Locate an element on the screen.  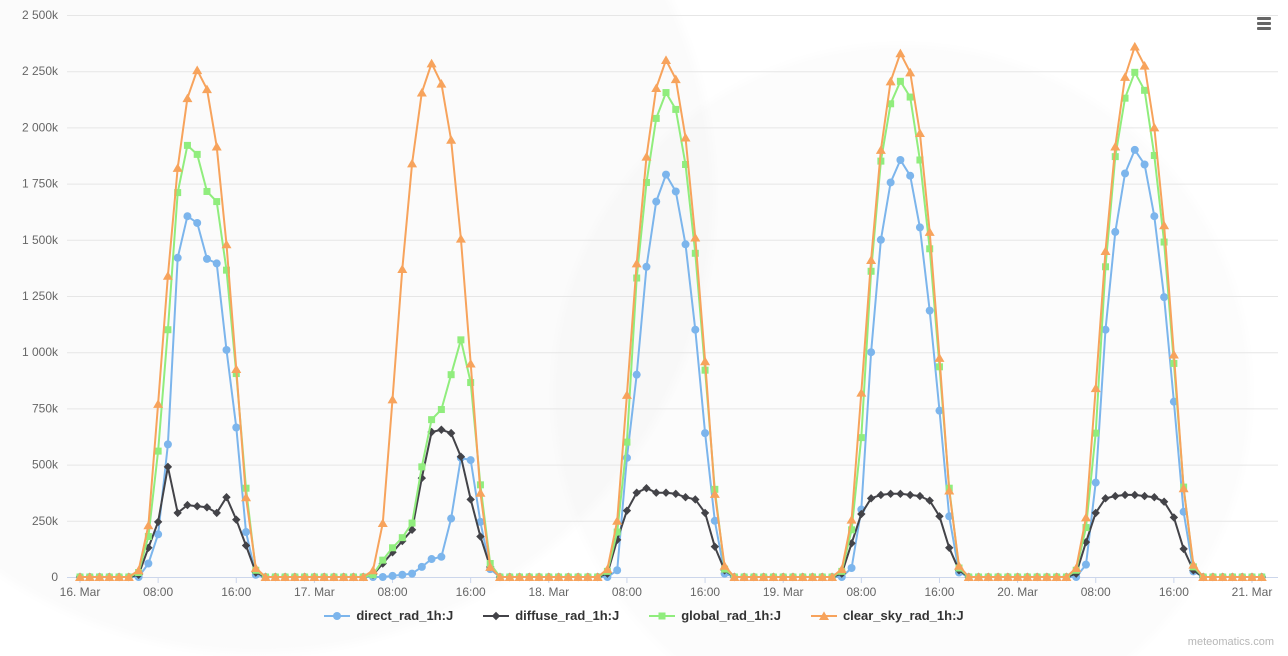
legend-label: diffuse_rad_1h:J is located at coordinates (567, 615).